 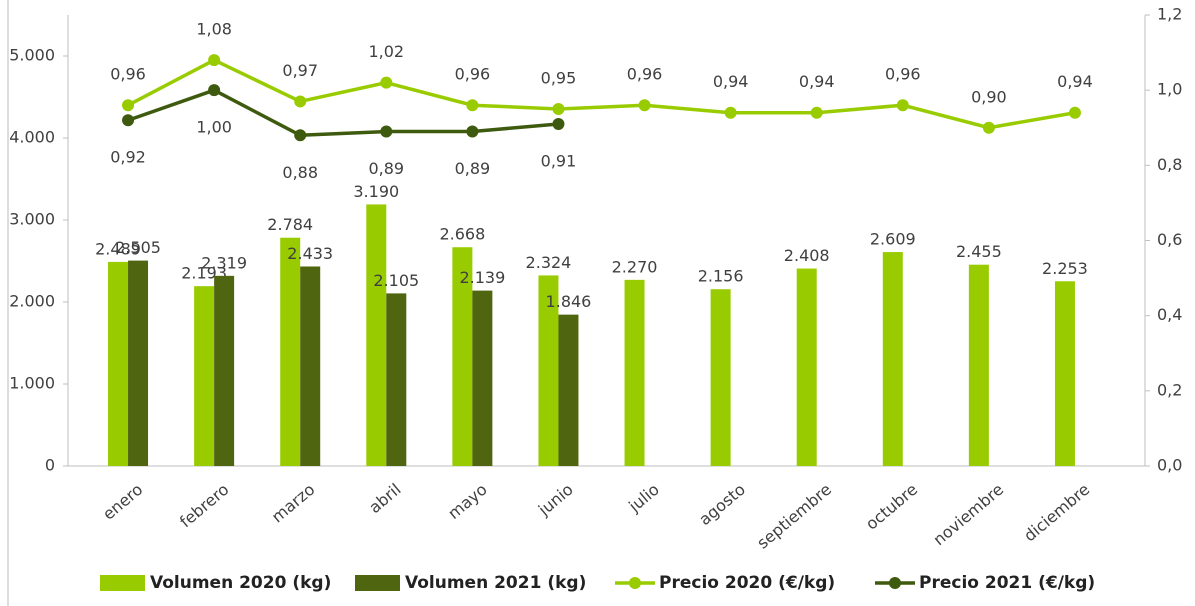 I want to click on point-label: 0,95, so click(x=559, y=77).